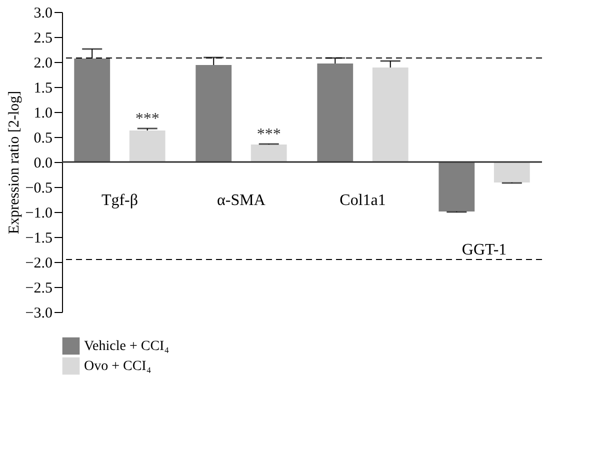  I want to click on y-tick-label: 1.5, so click(43, 88).